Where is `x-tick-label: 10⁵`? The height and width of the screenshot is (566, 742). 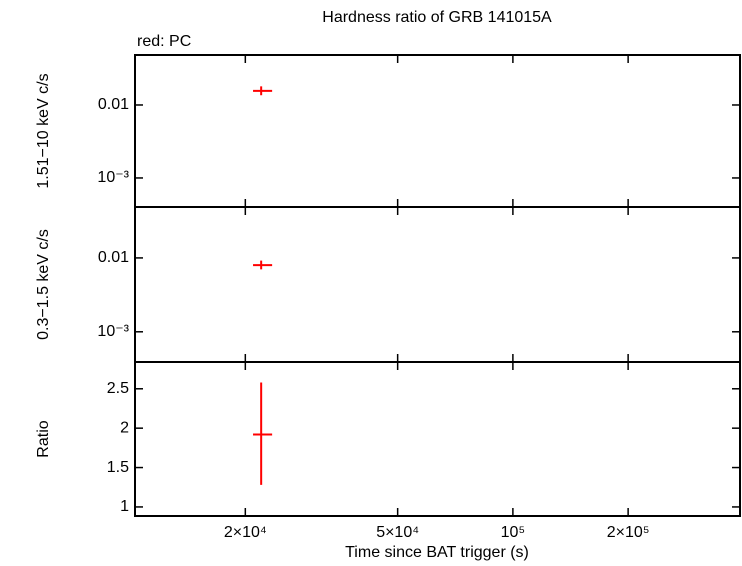
x-tick-label: 10⁵ is located at coordinates (513, 532).